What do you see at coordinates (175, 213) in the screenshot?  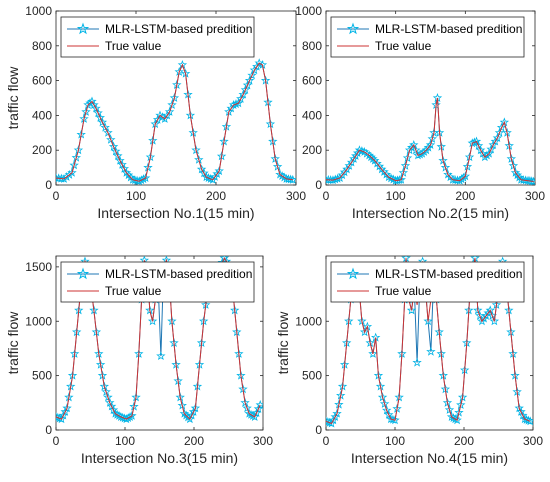 I see `x-axis-label: Intersection No.1(15 min)` at bounding box center [175, 213].